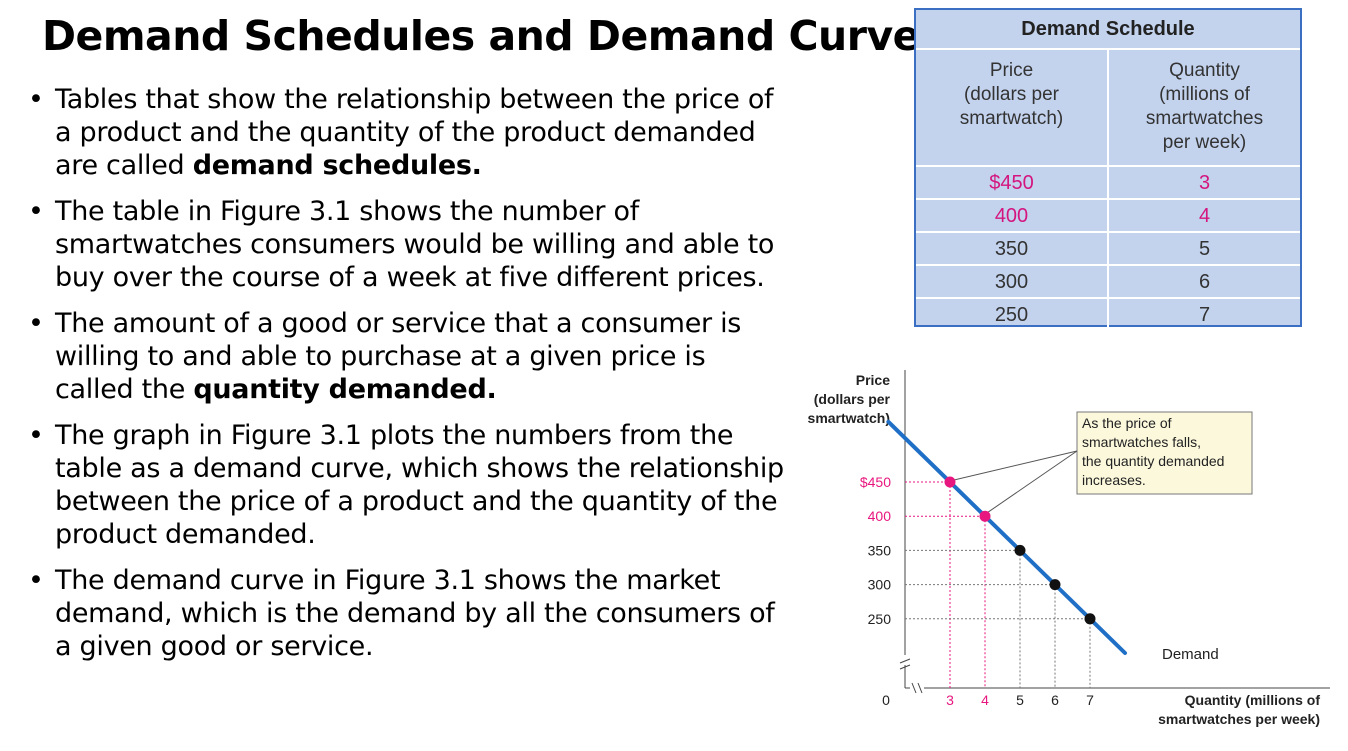  Describe the element at coordinates (1204, 94) in the screenshot. I see `header-line: (millions of` at that location.